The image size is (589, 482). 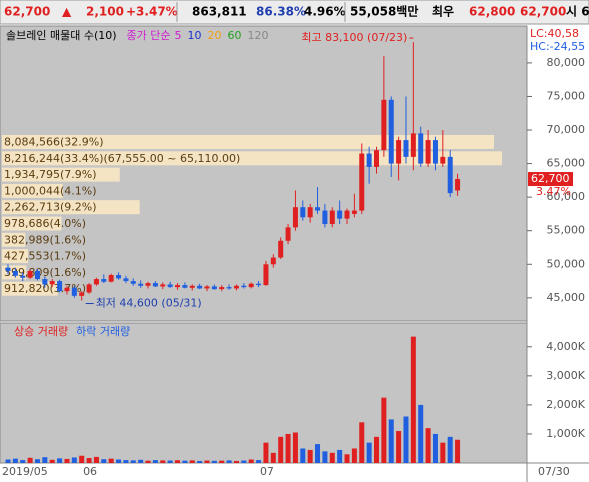 What do you see at coordinates (577, 12) in the screenshot?
I see `header-open-label: 시 6` at bounding box center [577, 12].